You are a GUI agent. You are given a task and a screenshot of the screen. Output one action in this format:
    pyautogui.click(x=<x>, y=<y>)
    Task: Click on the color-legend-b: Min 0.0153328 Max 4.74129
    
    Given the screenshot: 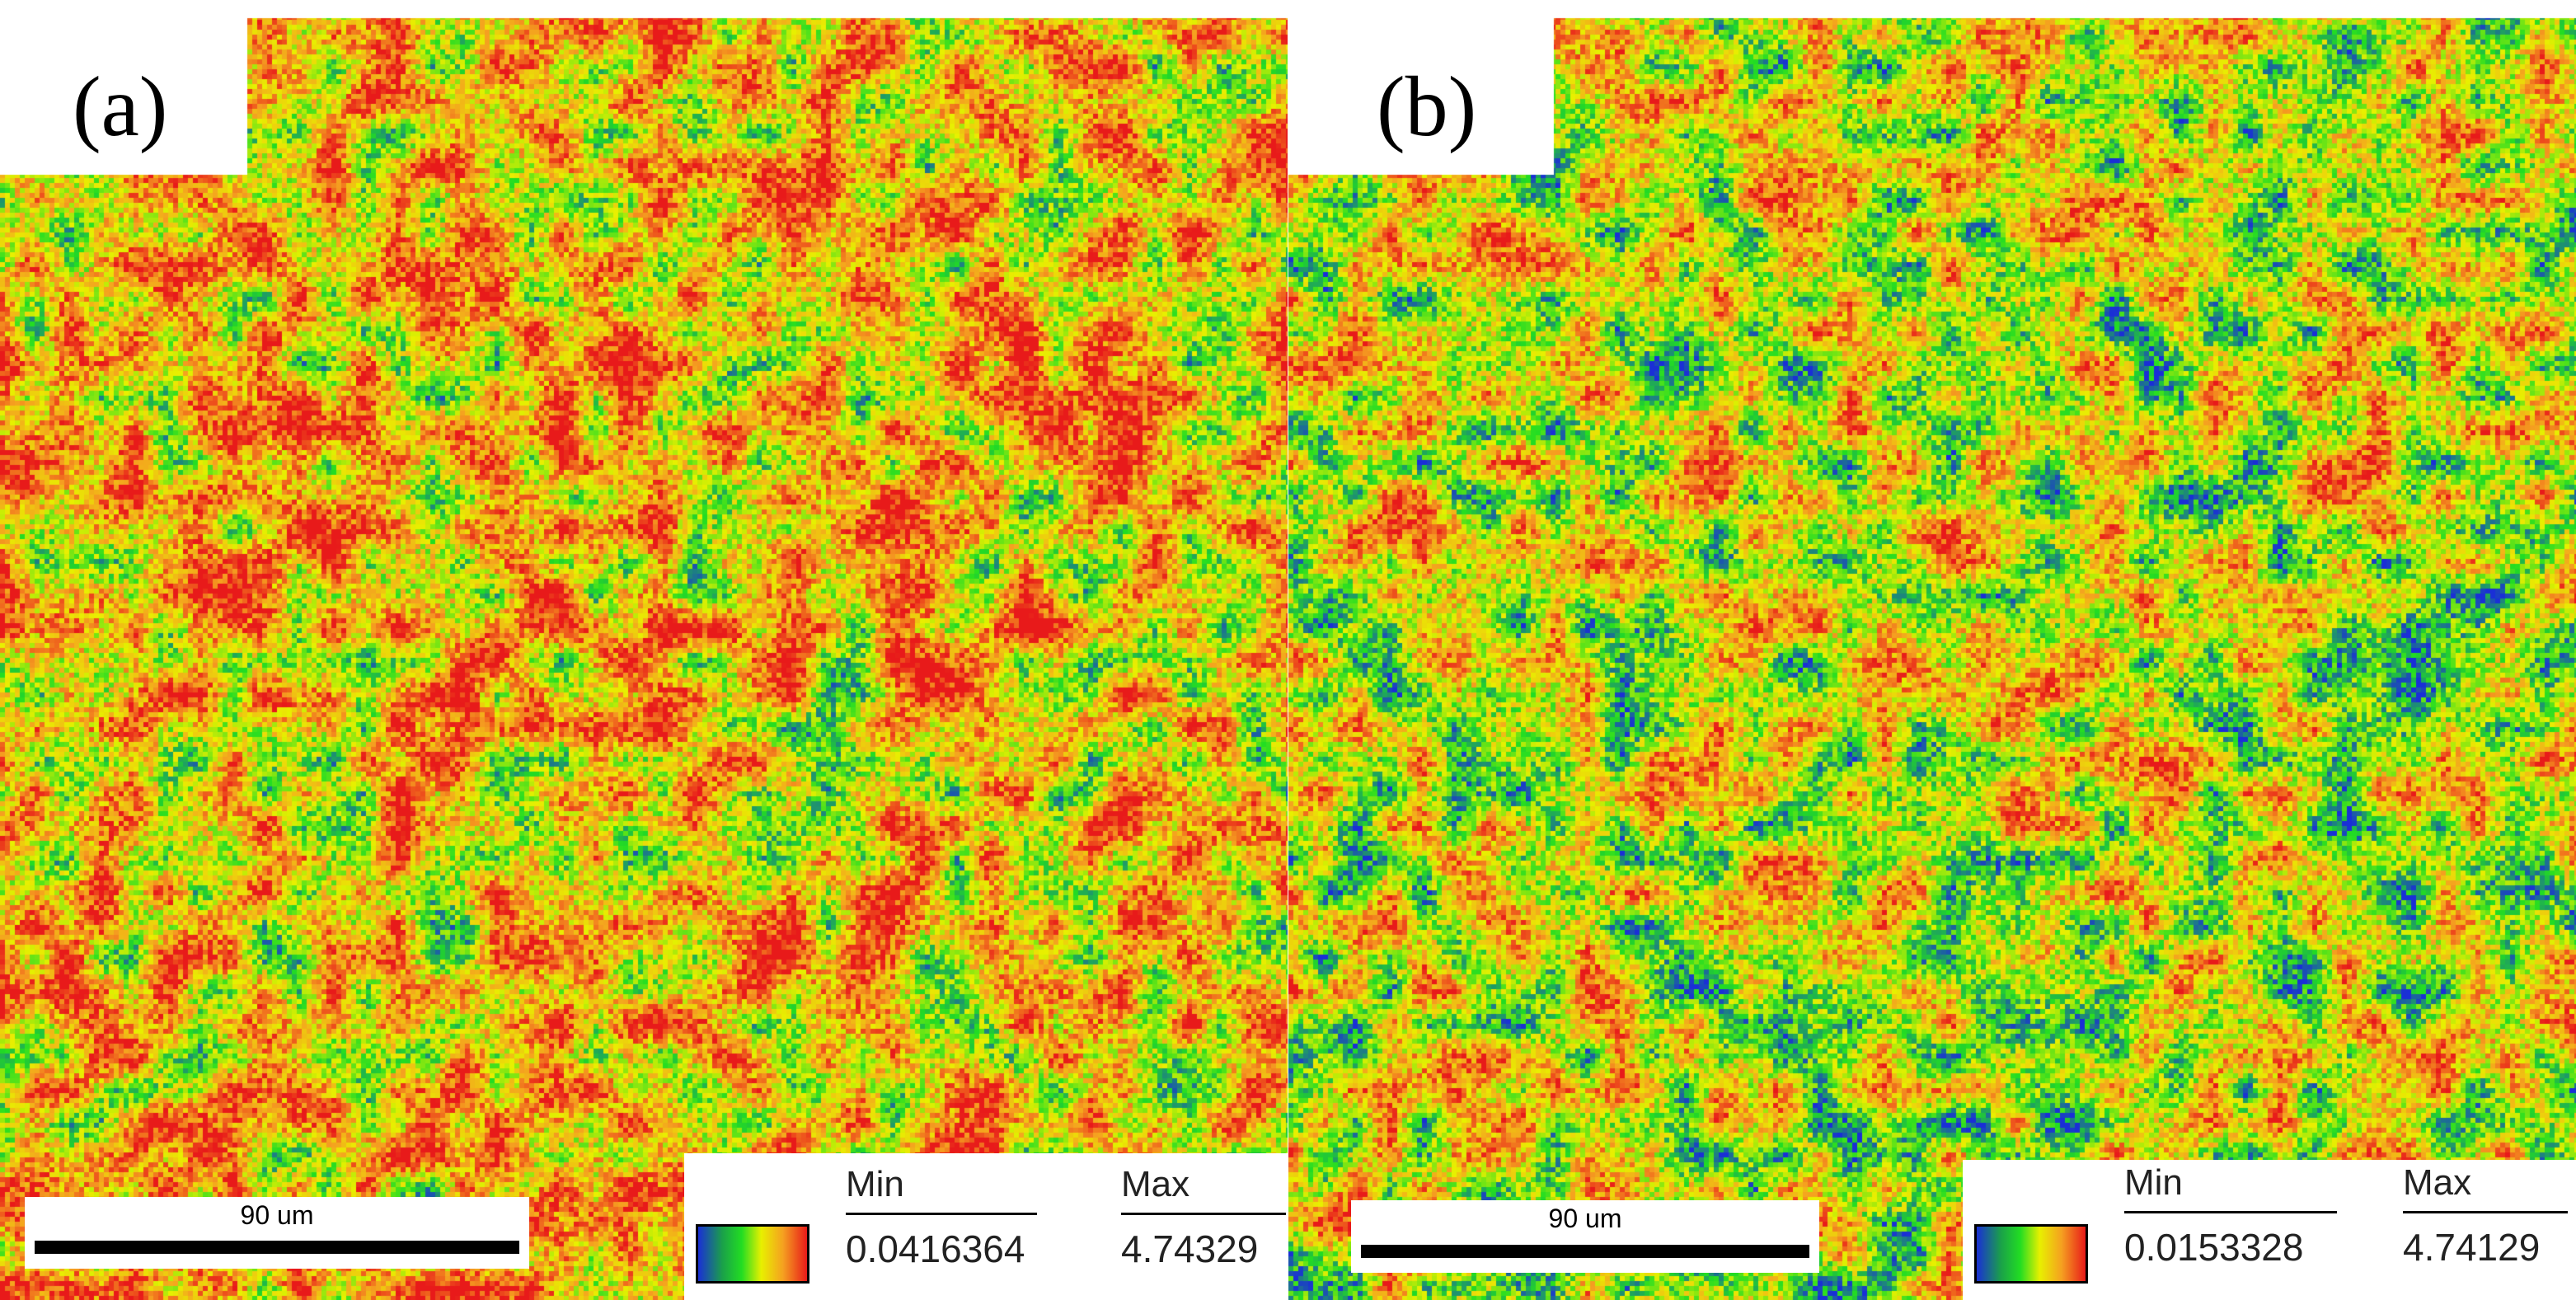 What is the action you would take?
    pyautogui.click(x=2270, y=1230)
    